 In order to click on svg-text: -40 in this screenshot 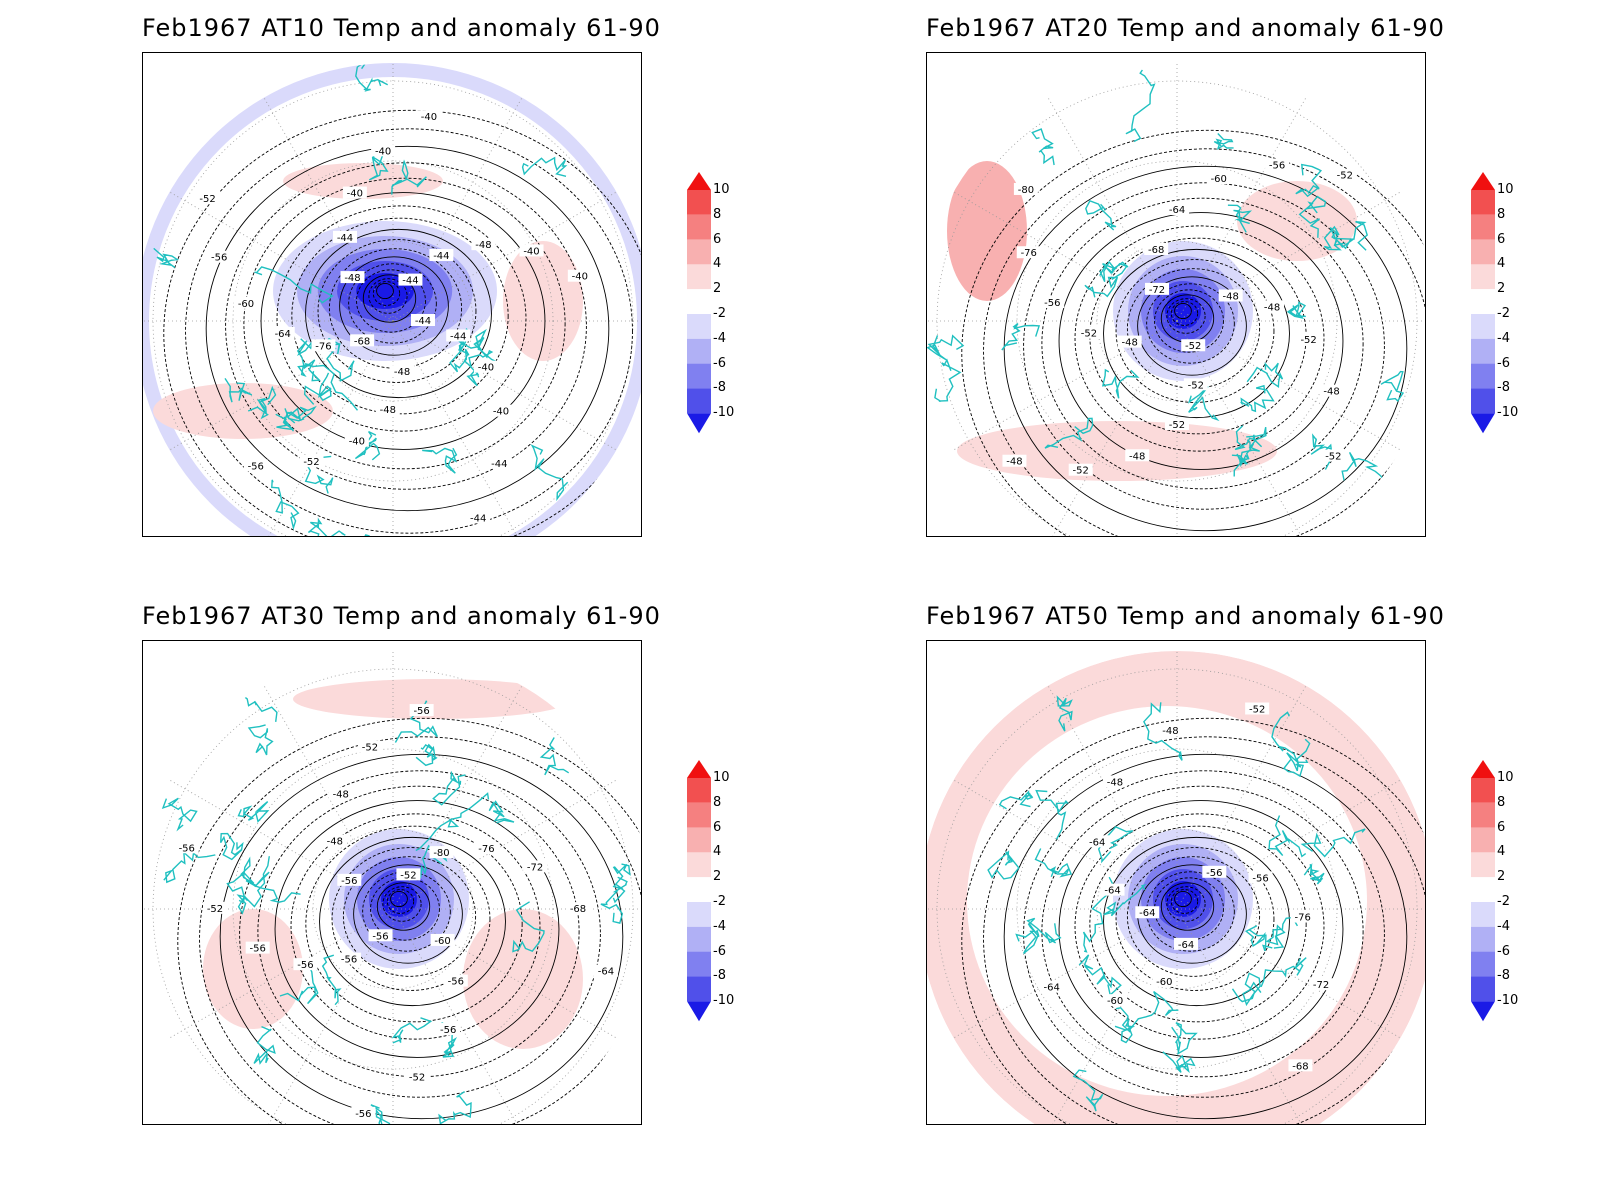, I will do `click(580, 277)`.